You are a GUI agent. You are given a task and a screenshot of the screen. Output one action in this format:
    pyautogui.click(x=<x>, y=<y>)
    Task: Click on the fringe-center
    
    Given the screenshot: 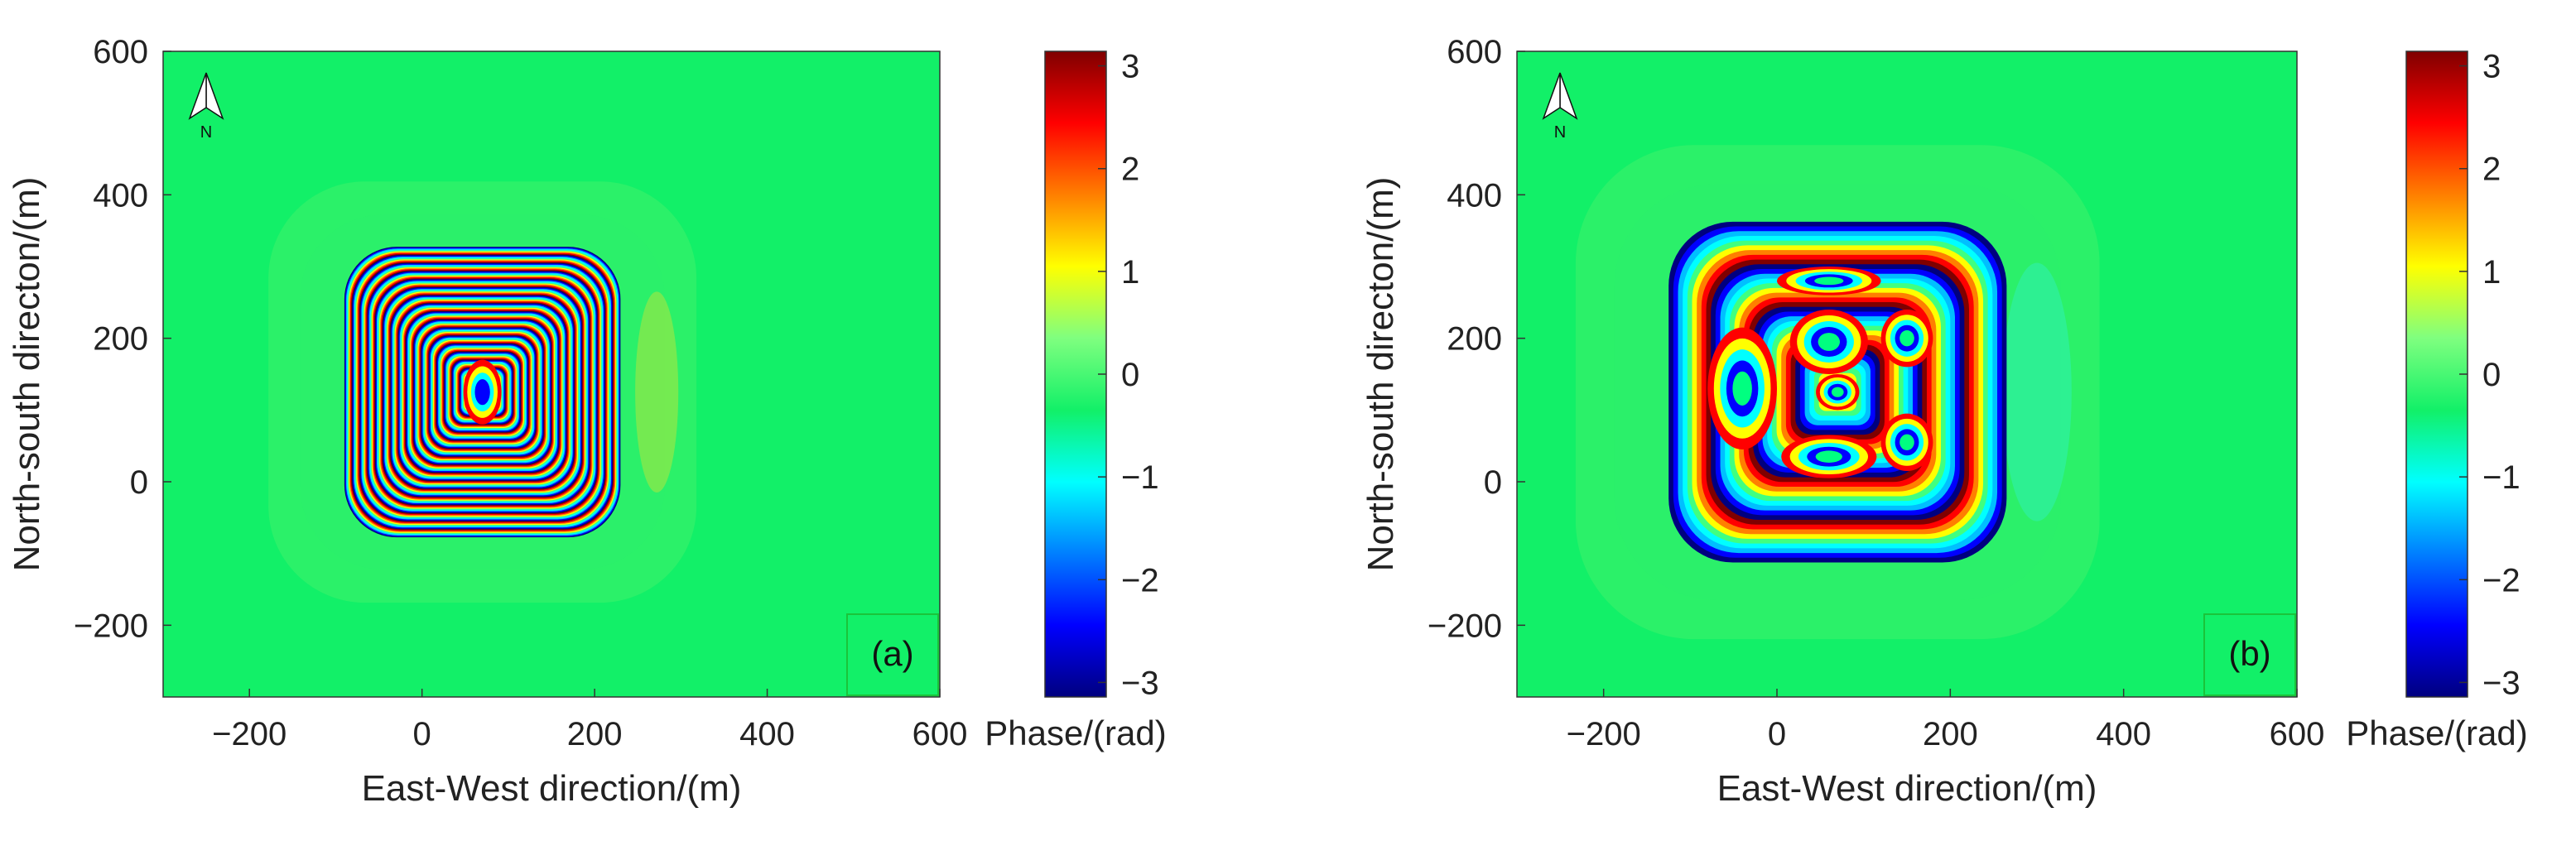 What is the action you would take?
    pyautogui.click(x=482, y=392)
    